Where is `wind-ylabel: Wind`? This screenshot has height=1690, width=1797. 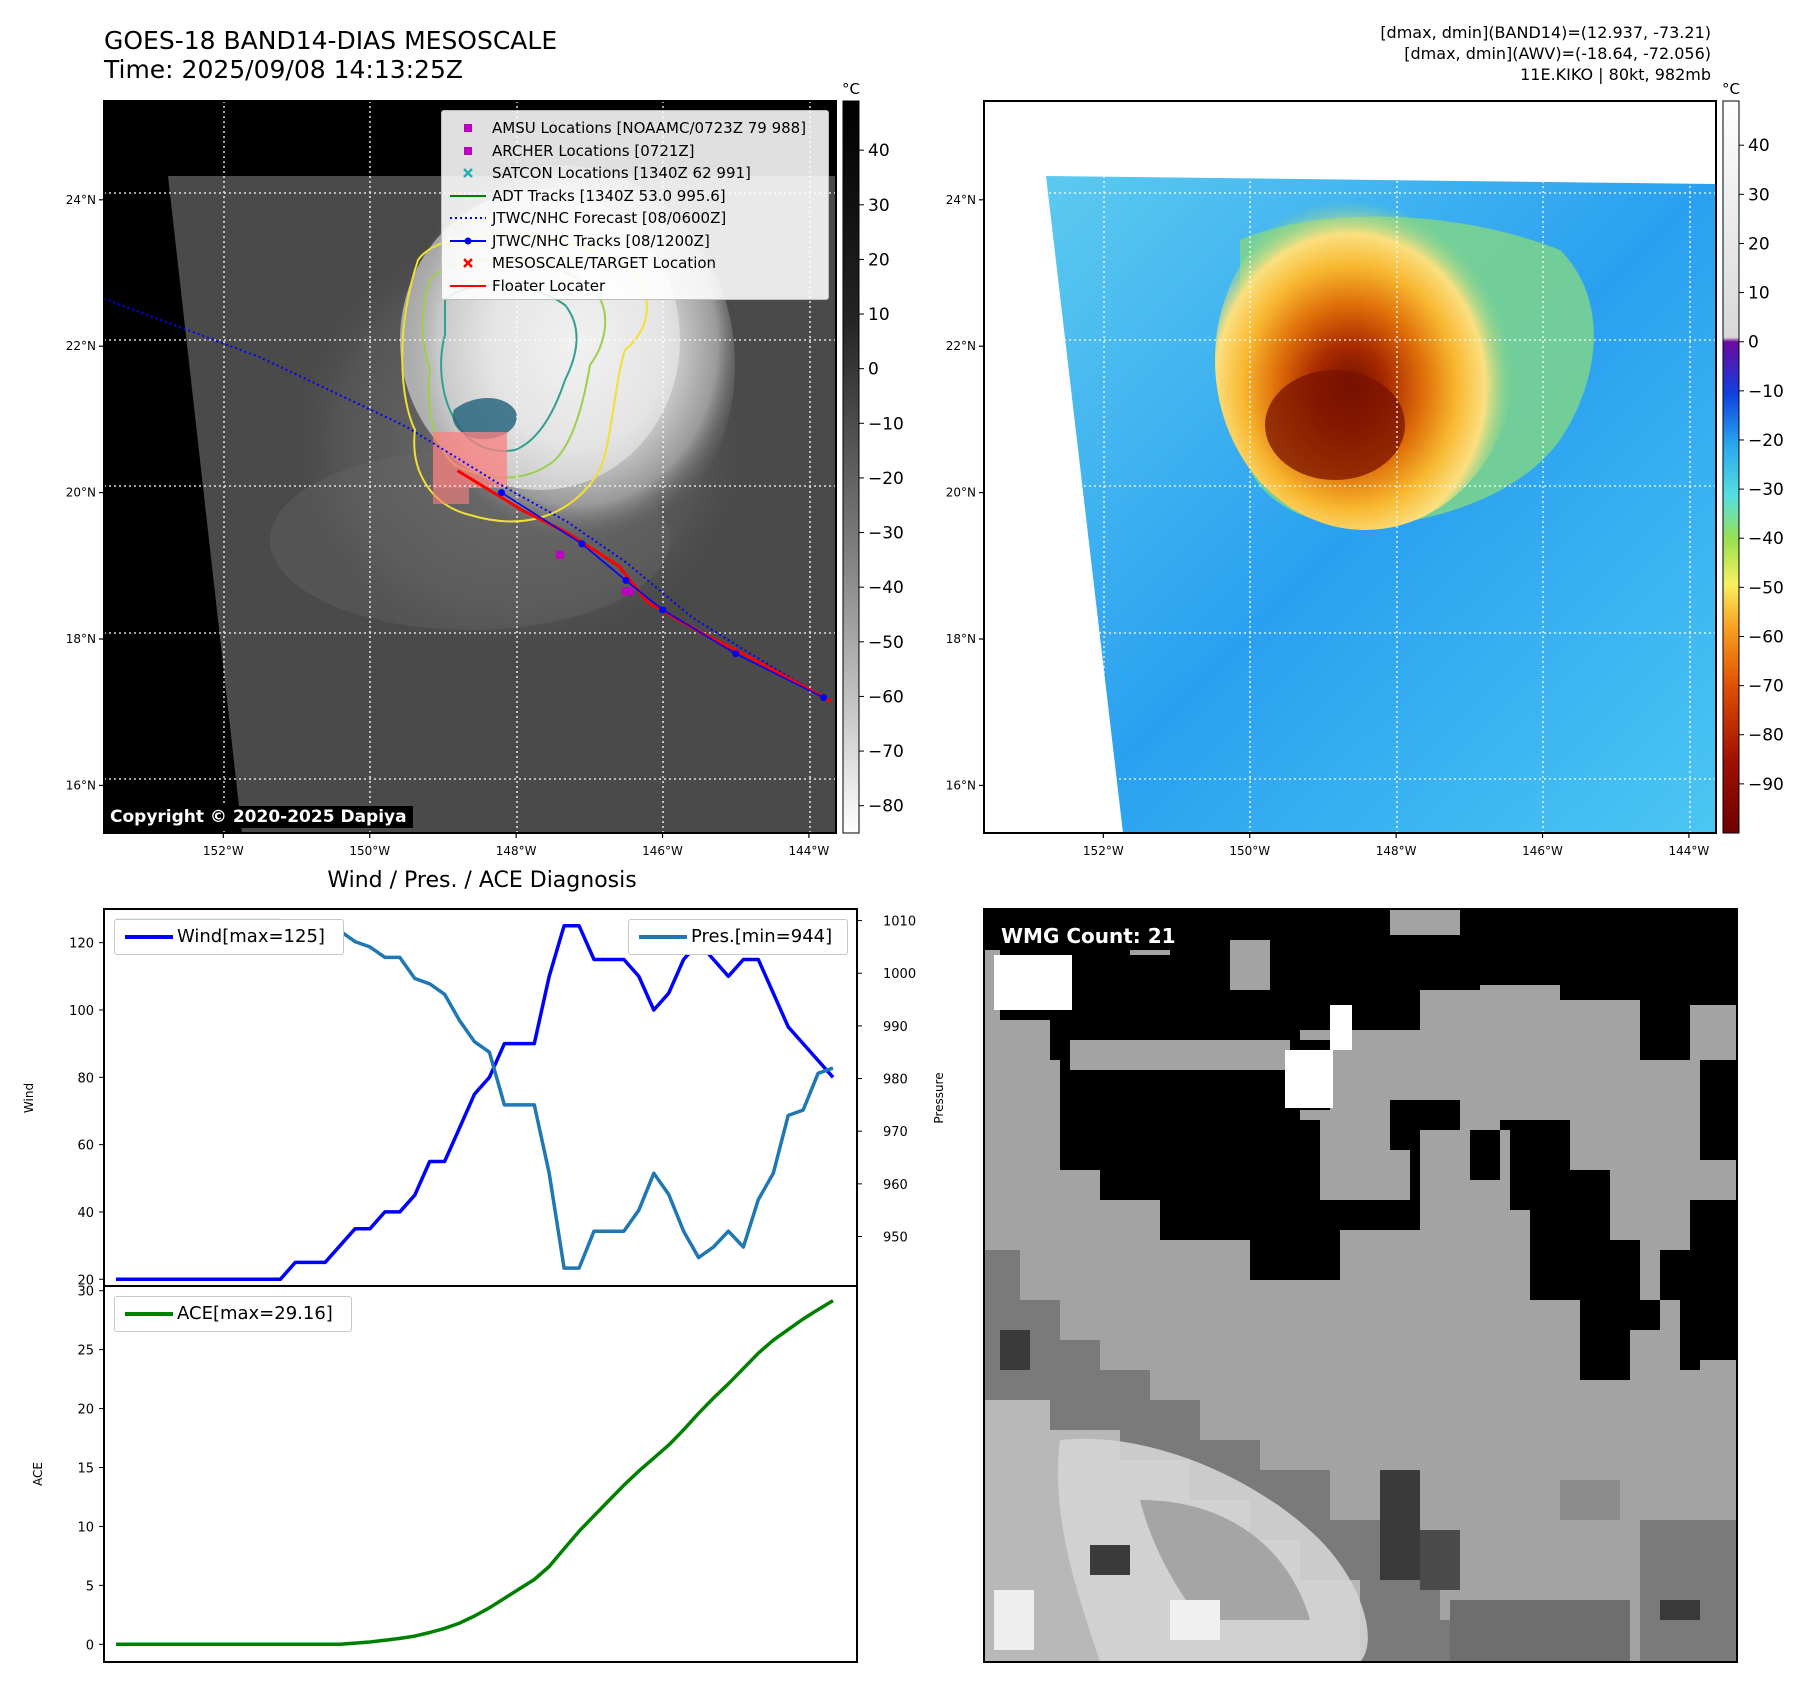 wind-ylabel: Wind is located at coordinates (29, 1098).